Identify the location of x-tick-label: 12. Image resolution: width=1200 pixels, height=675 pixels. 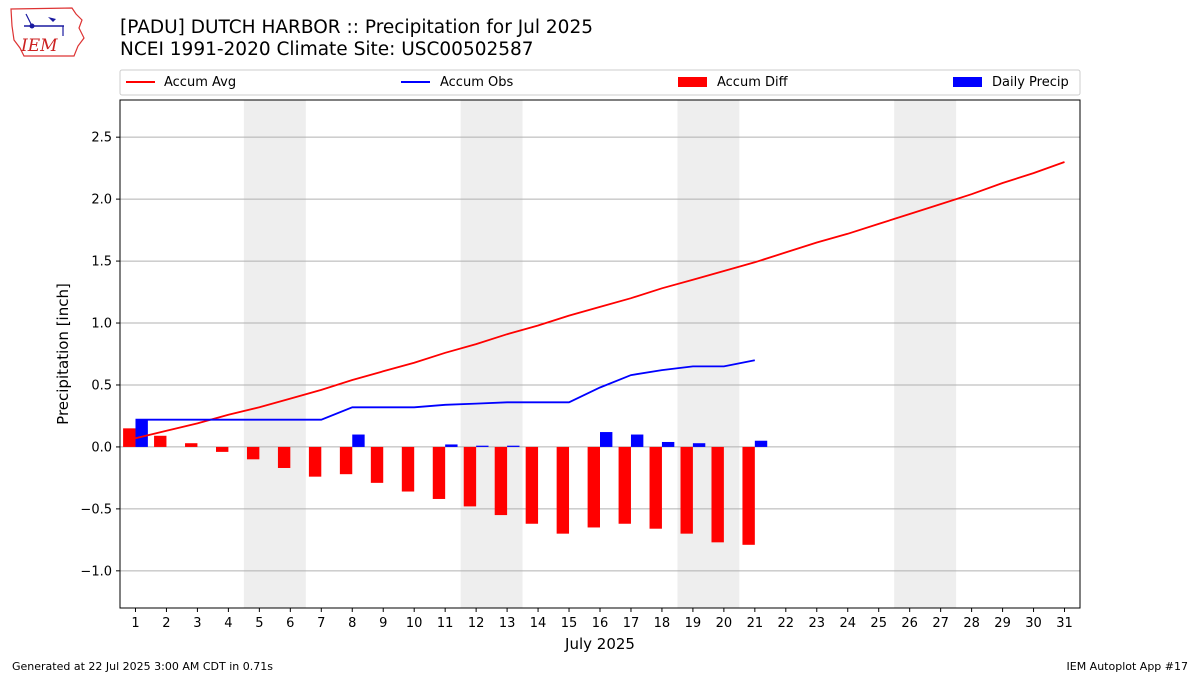
(476, 623).